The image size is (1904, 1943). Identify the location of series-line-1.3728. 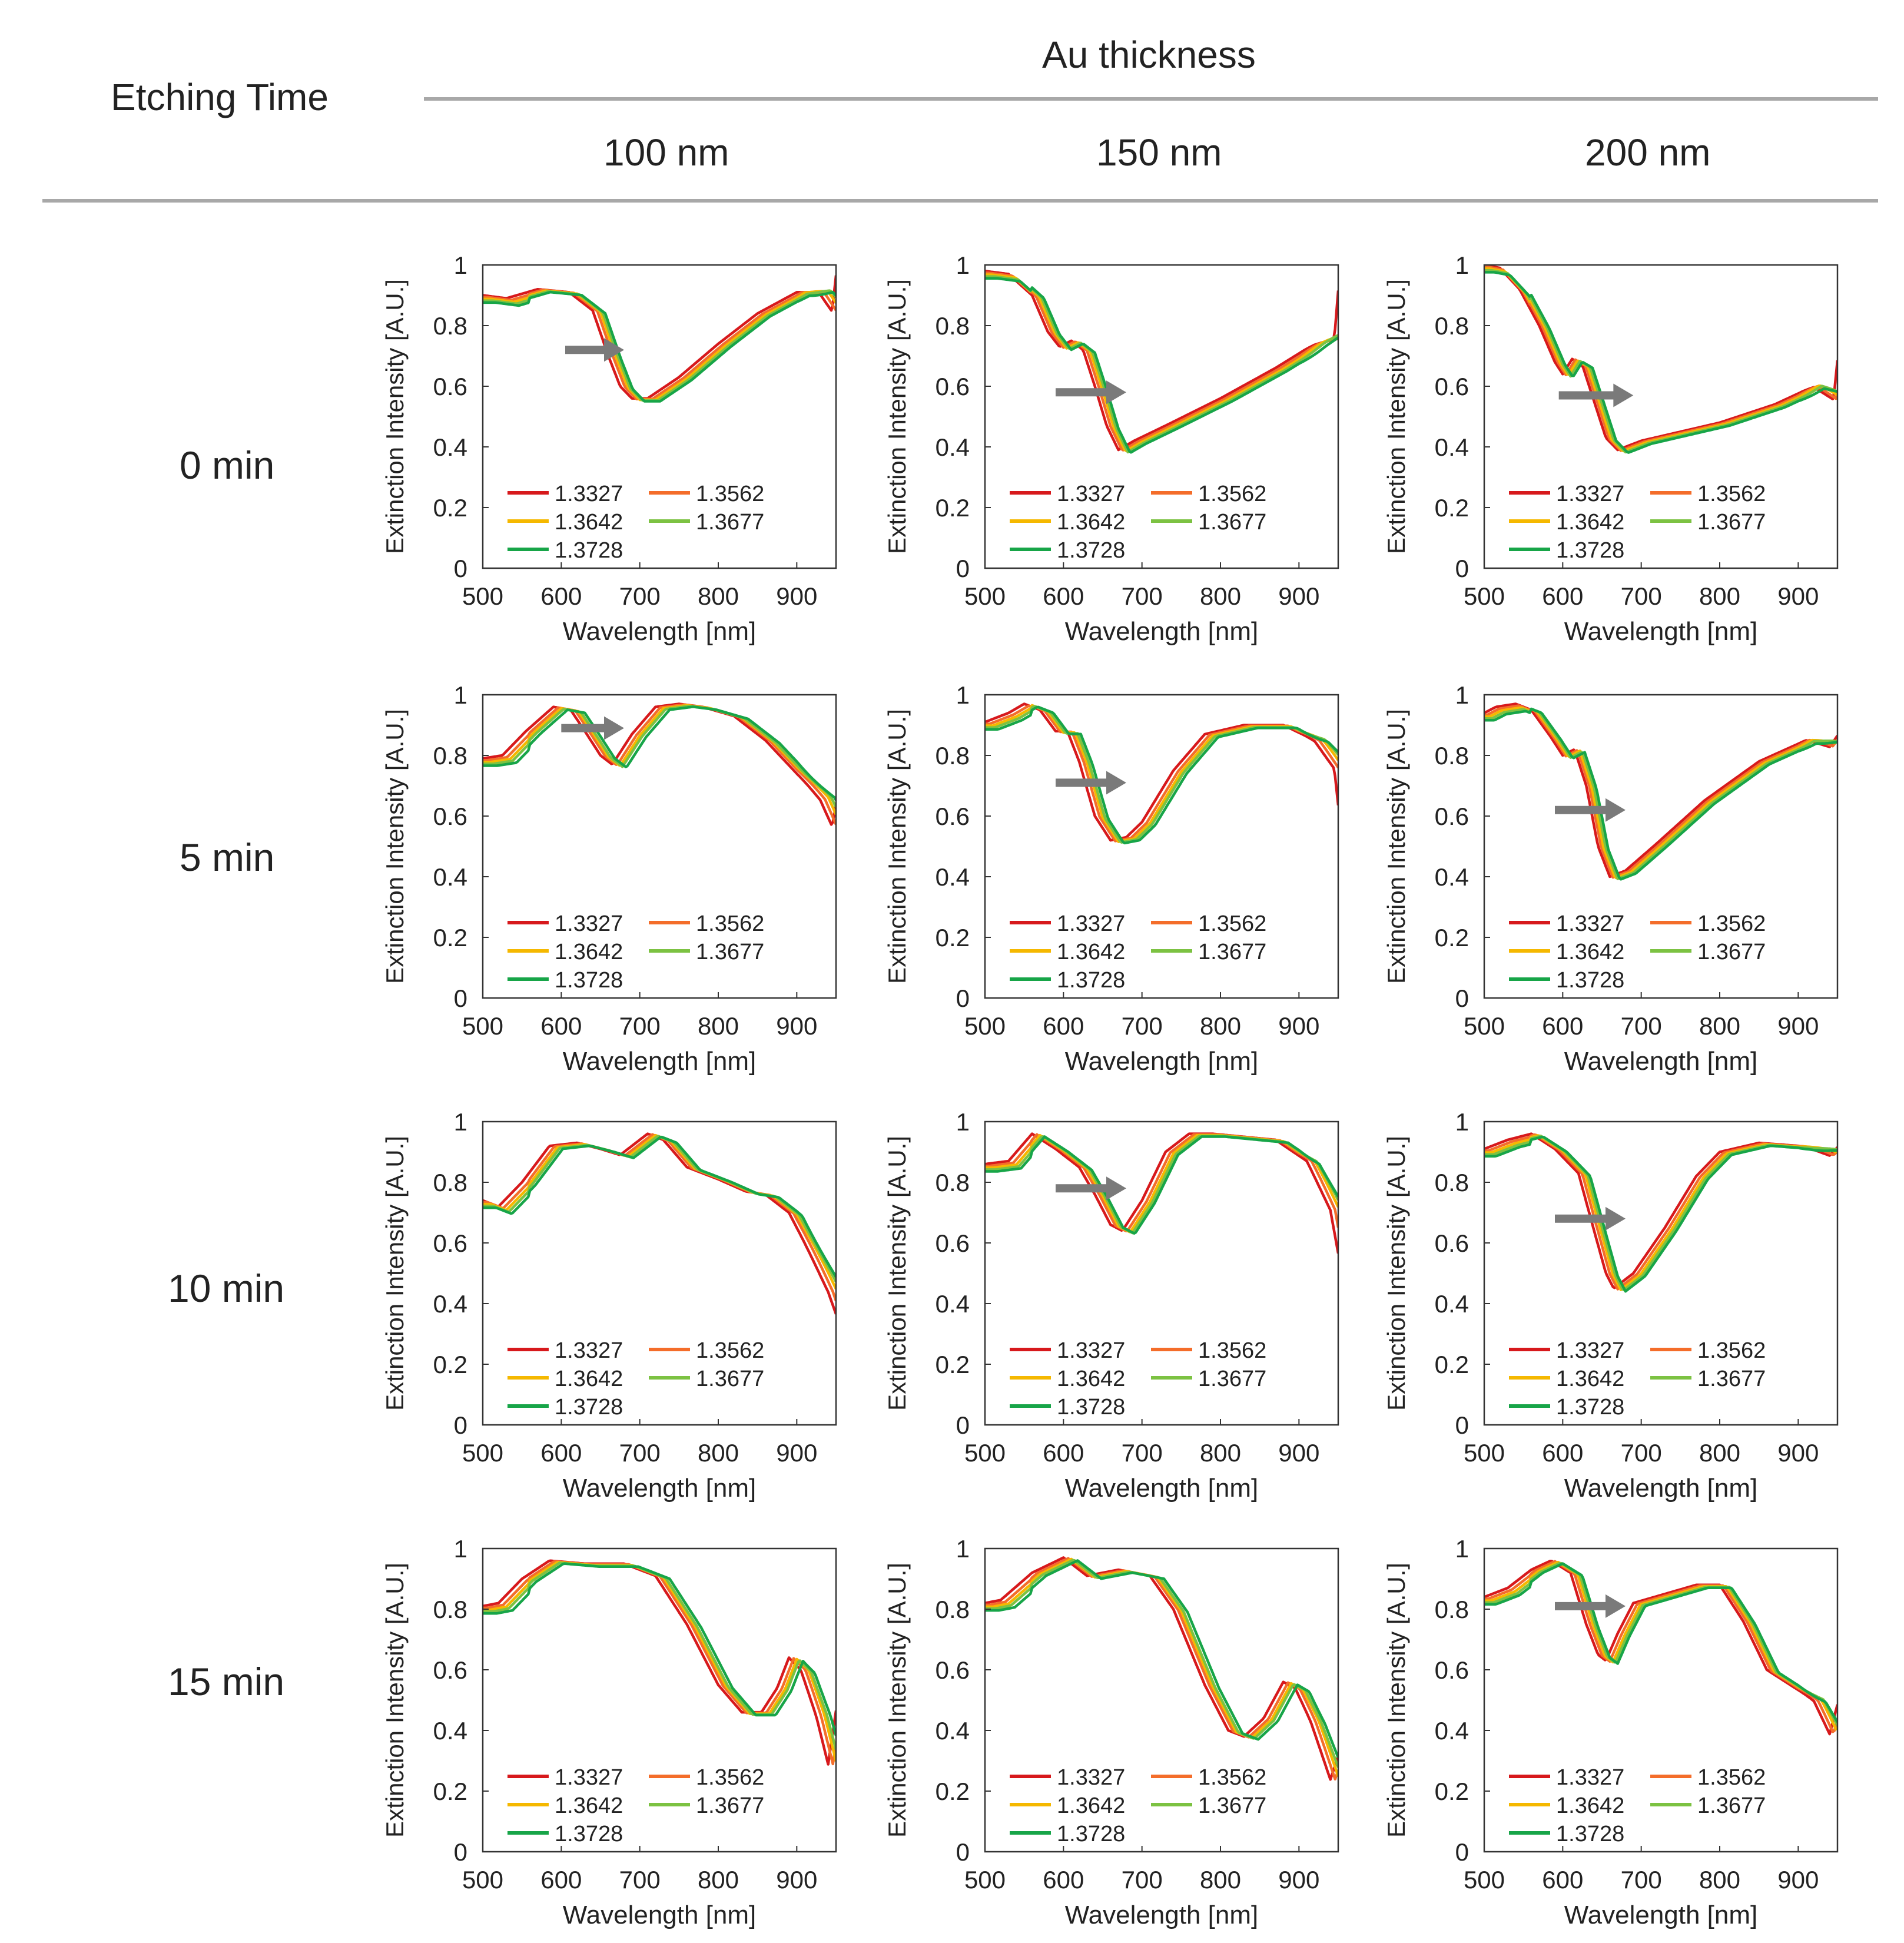
(659, 1649).